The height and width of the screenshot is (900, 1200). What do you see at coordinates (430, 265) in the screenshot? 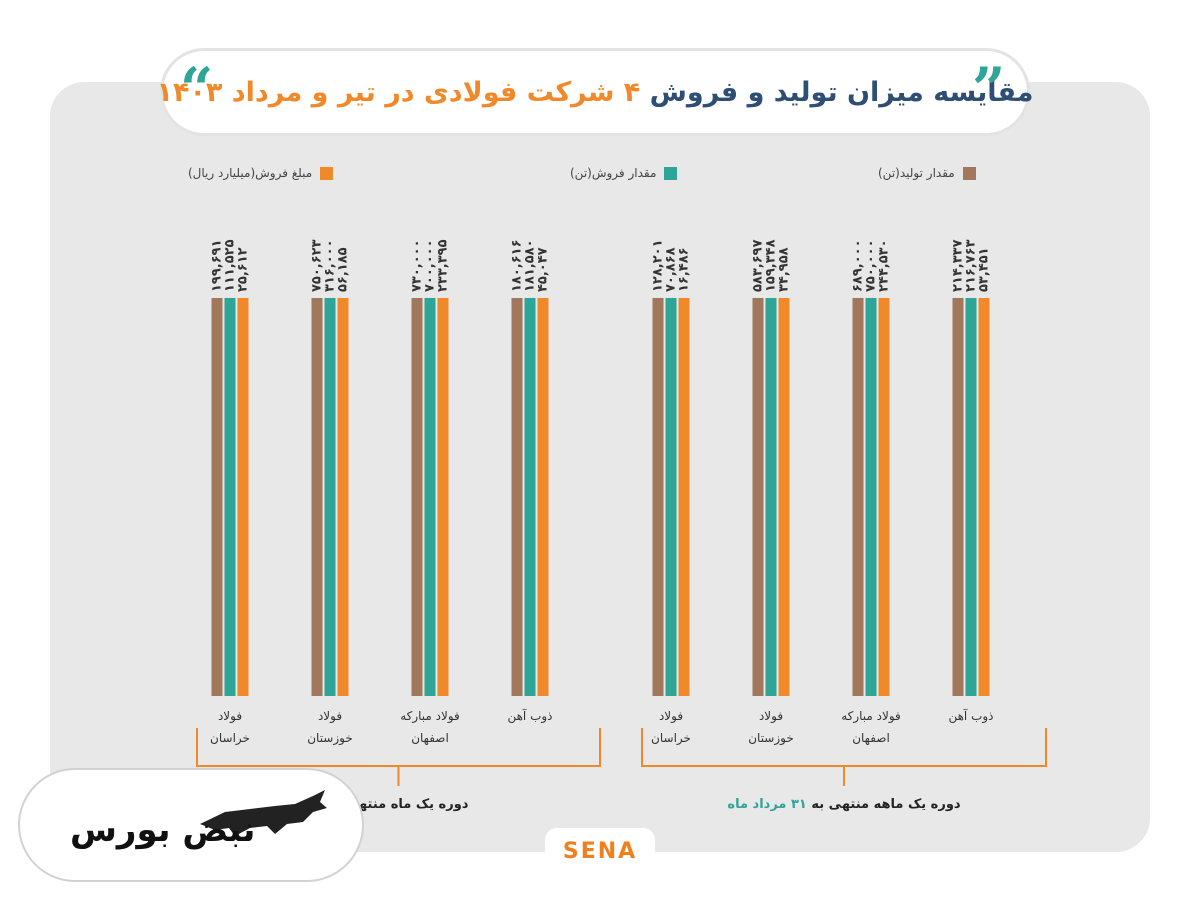
I see `data-label: ۷۰۰,۰۰۰` at bounding box center [430, 265].